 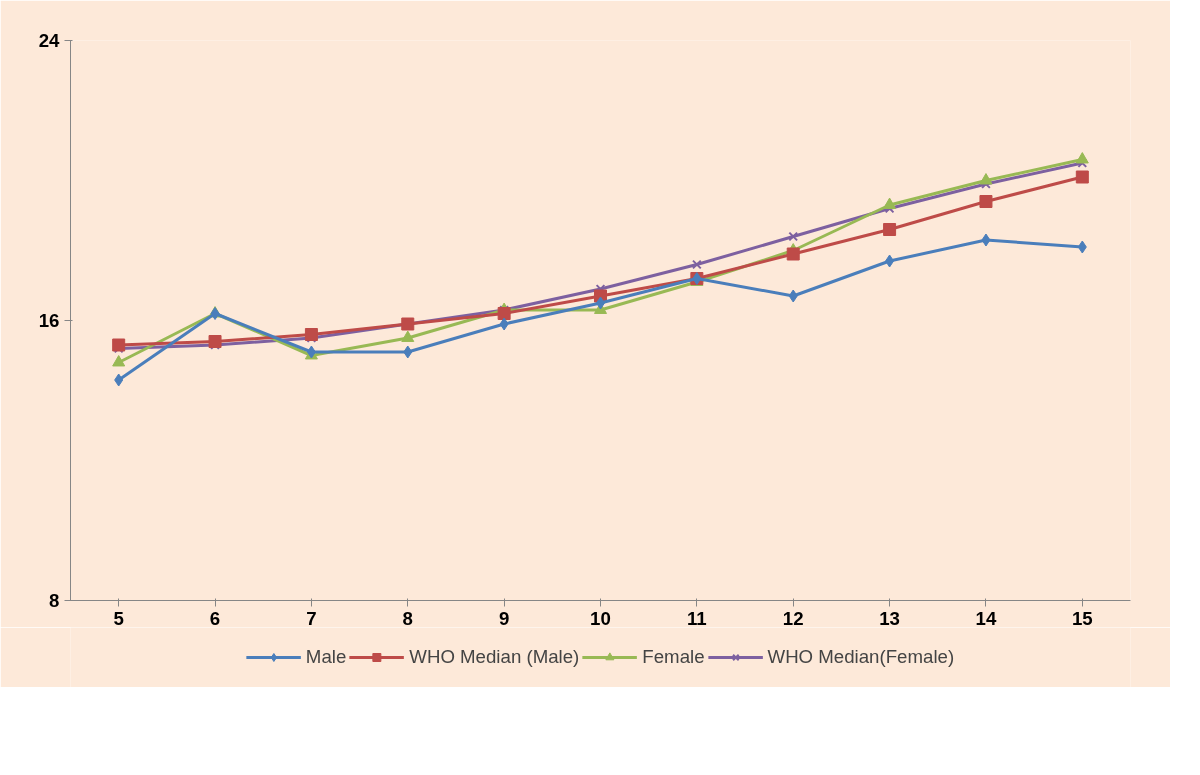 I want to click on x-tick-label: 5, so click(x=118, y=618).